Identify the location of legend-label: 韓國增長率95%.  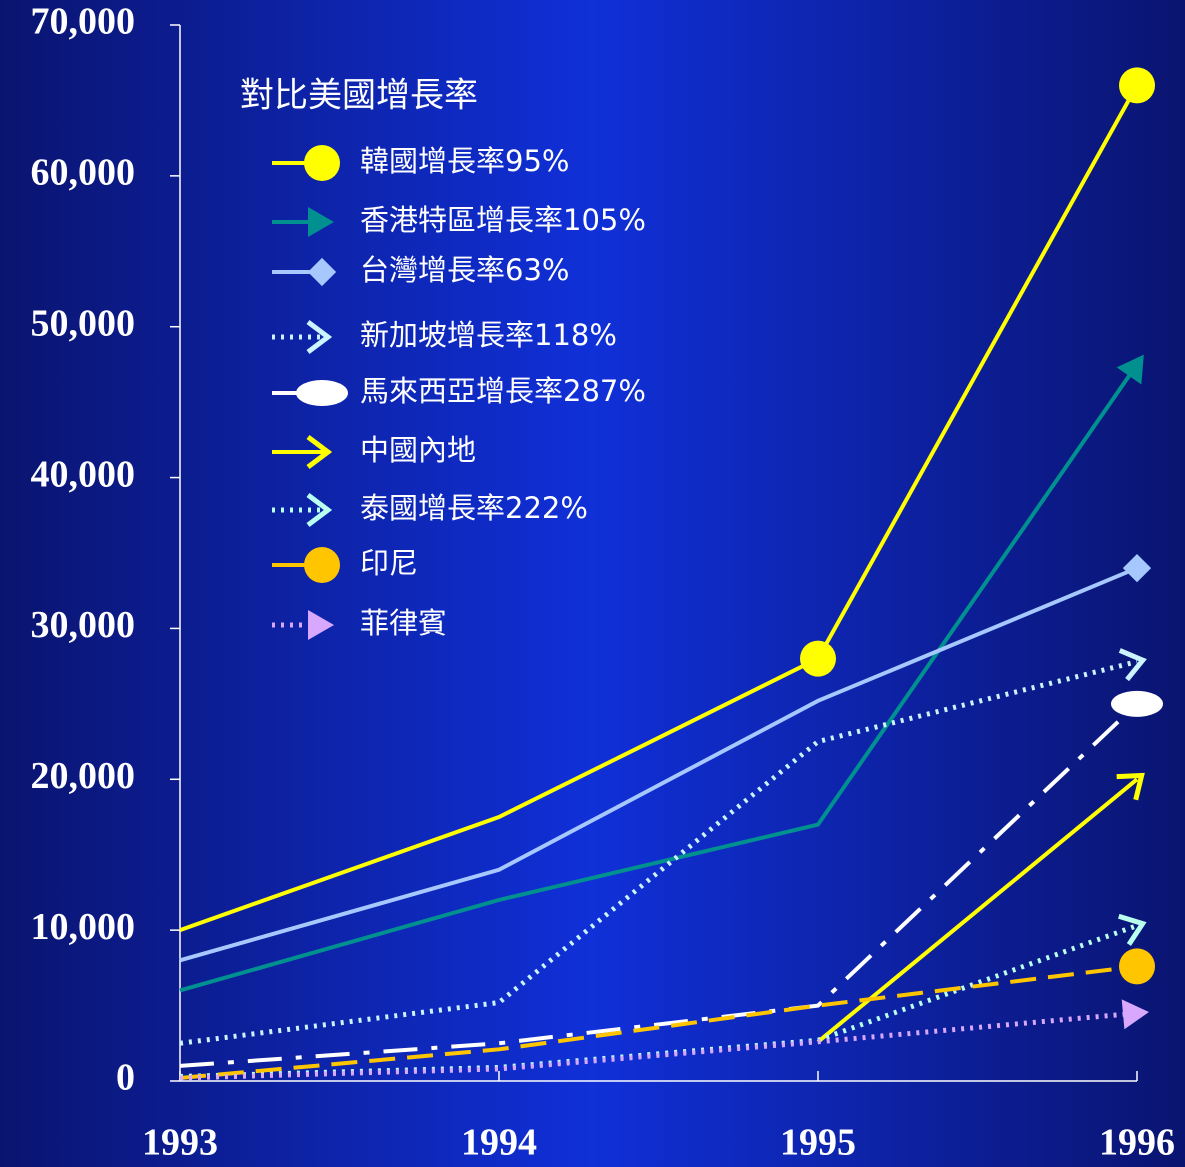
(464, 161).